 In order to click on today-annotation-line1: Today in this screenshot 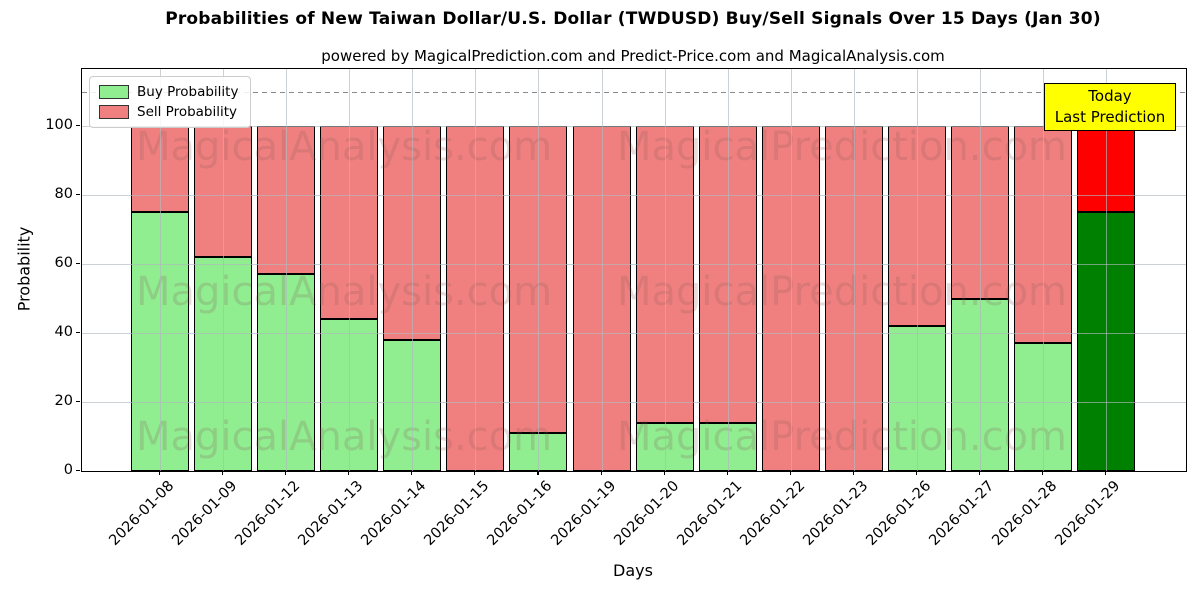, I will do `click(1110, 96)`.